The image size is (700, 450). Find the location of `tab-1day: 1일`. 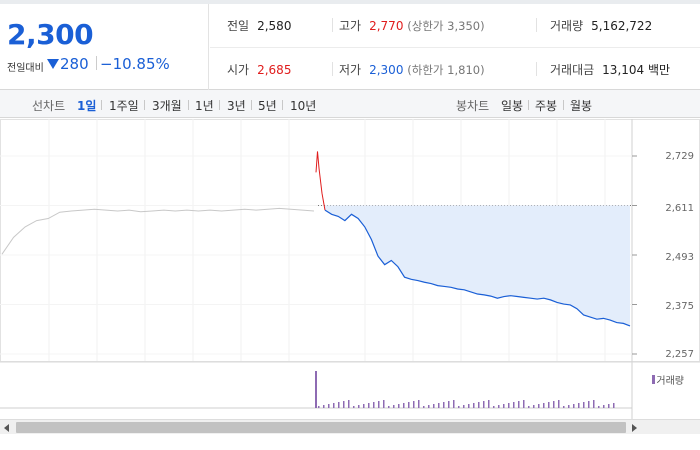

tab-1day: 1일 is located at coordinates (87, 106).